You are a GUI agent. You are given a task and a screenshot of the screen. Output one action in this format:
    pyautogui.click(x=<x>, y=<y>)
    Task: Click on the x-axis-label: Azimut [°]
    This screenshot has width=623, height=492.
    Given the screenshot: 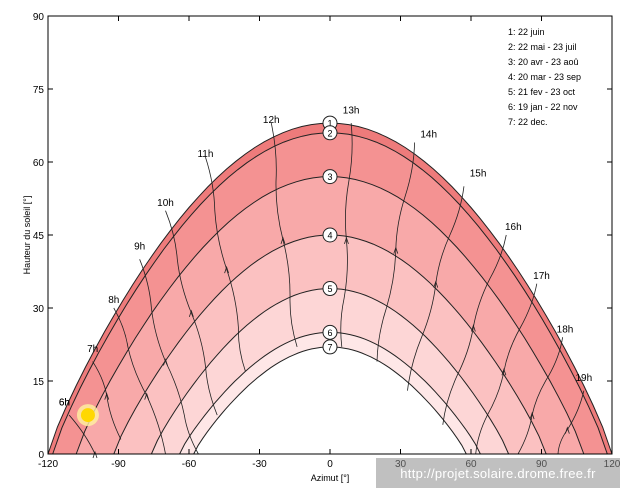 What is the action you would take?
    pyautogui.click(x=330, y=478)
    